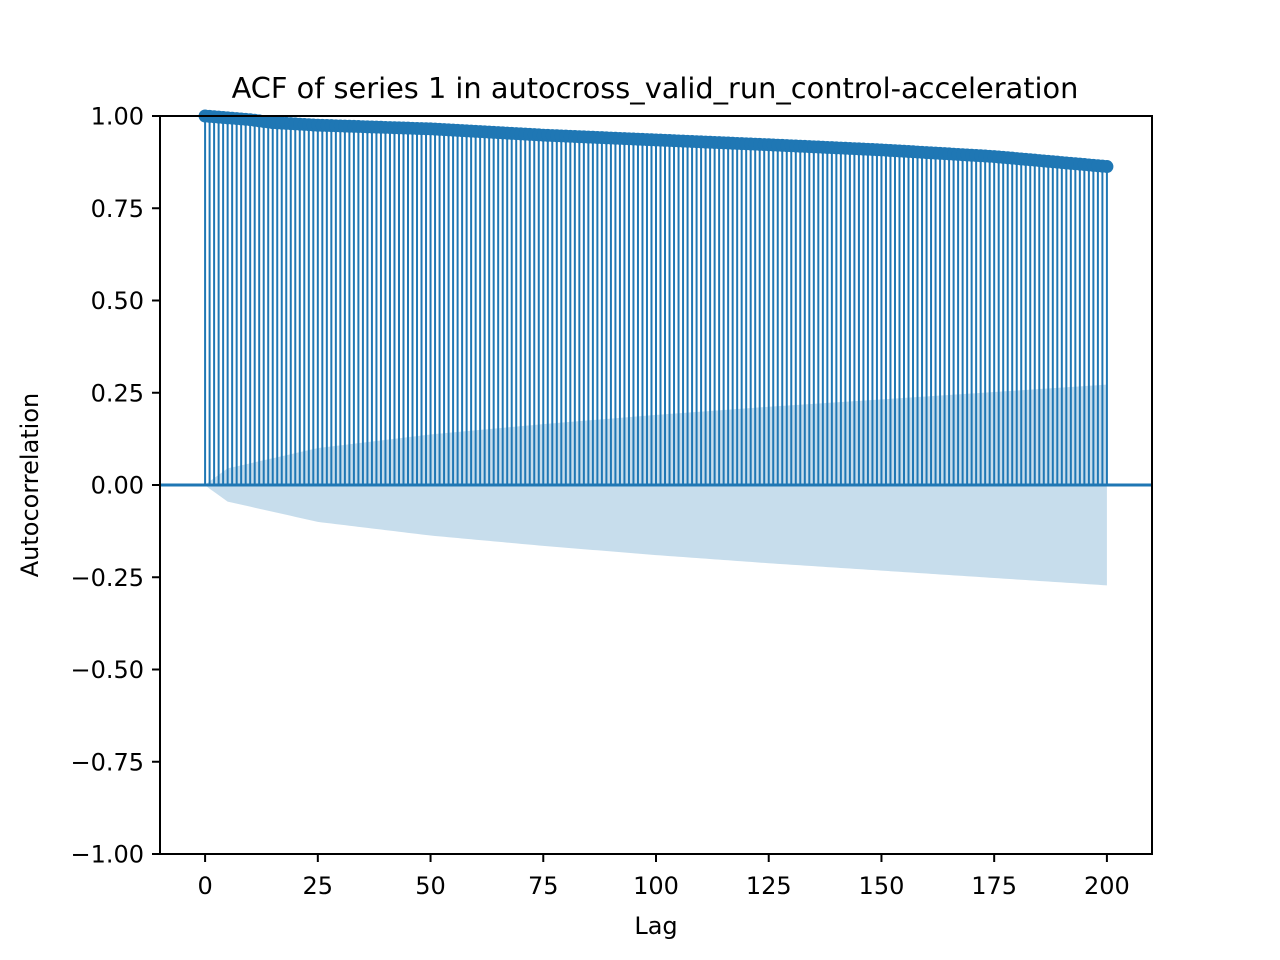 This screenshot has height=960, width=1280. What do you see at coordinates (204, 886) in the screenshot?
I see `x-tick-label-0: 0` at bounding box center [204, 886].